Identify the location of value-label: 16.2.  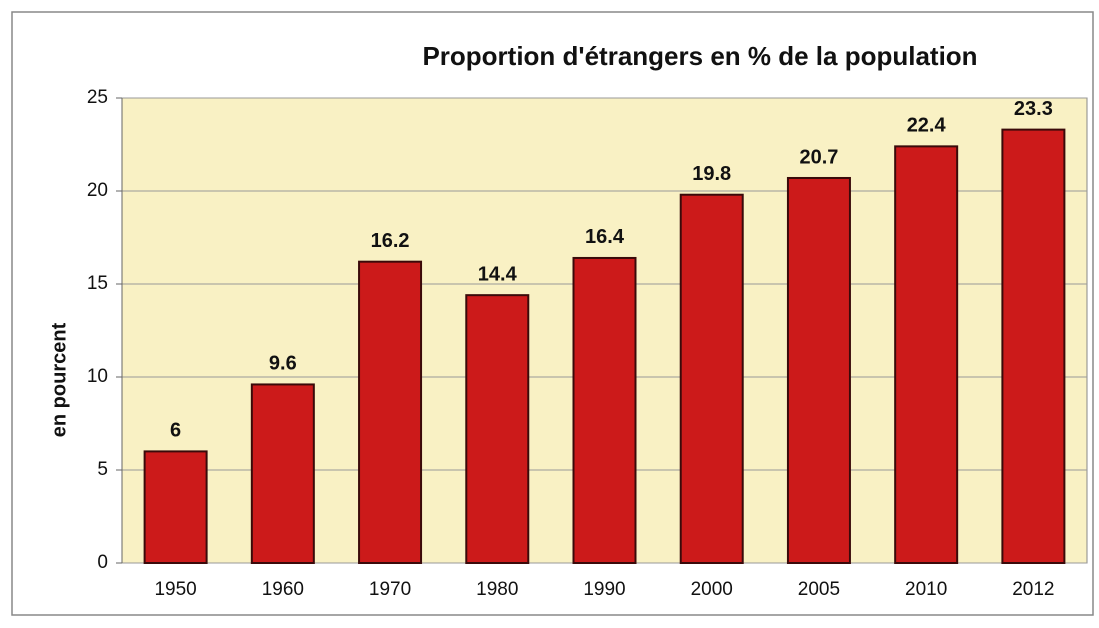
(390, 241).